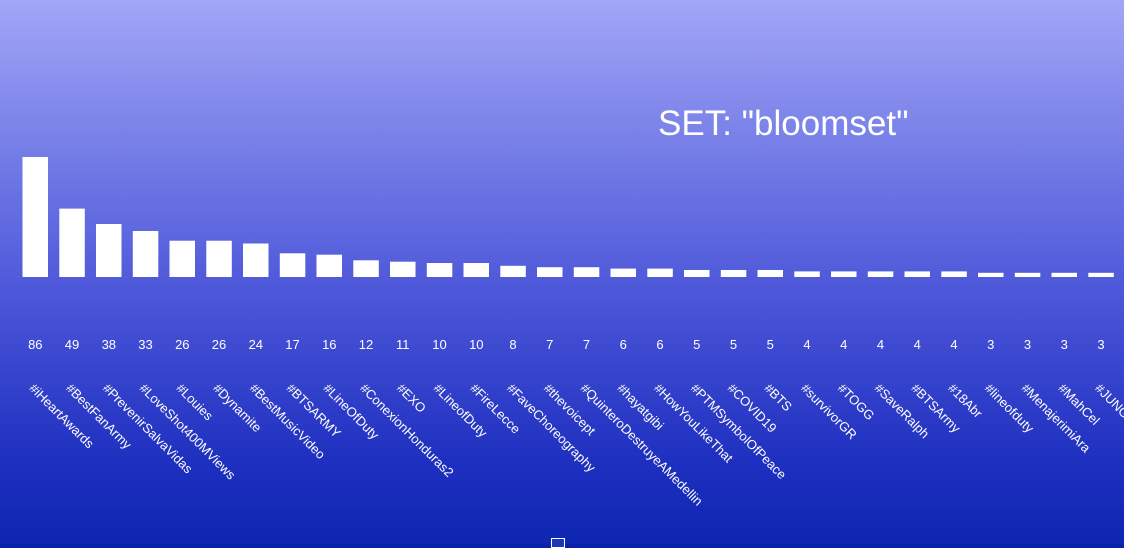 This screenshot has height=548, width=1124. What do you see at coordinates (778, 398) in the screenshot?
I see `category-label: #BTS` at bounding box center [778, 398].